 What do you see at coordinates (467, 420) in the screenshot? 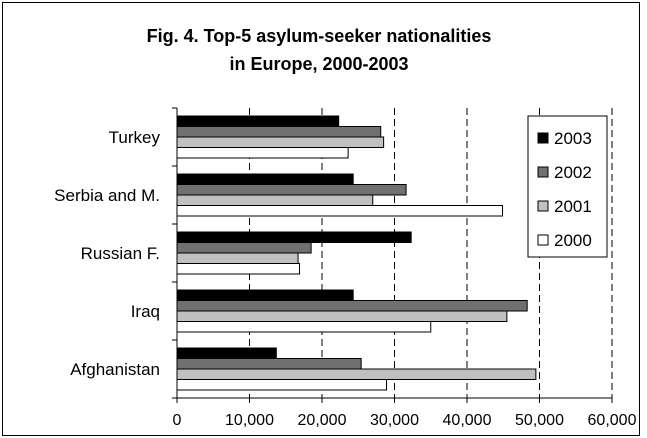
I see `x-tick-label: 40,000` at bounding box center [467, 420].